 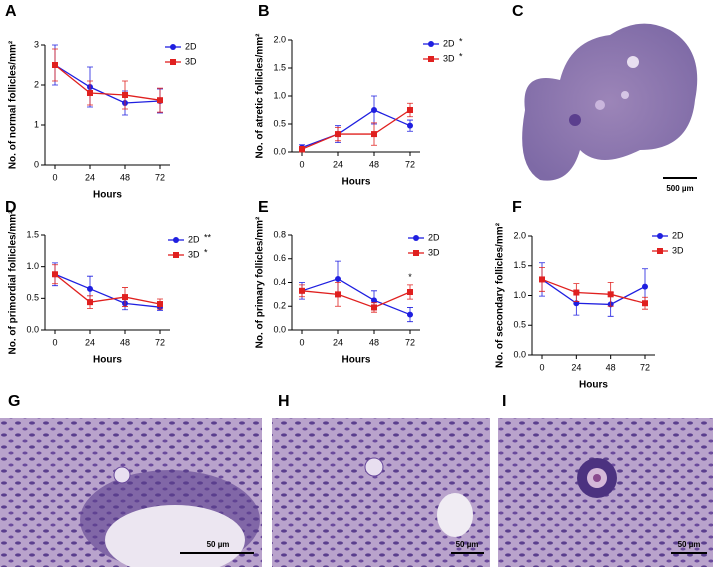 What do you see at coordinates (36, 164) in the screenshot?
I see `y-tick-label: 0` at bounding box center [36, 164].